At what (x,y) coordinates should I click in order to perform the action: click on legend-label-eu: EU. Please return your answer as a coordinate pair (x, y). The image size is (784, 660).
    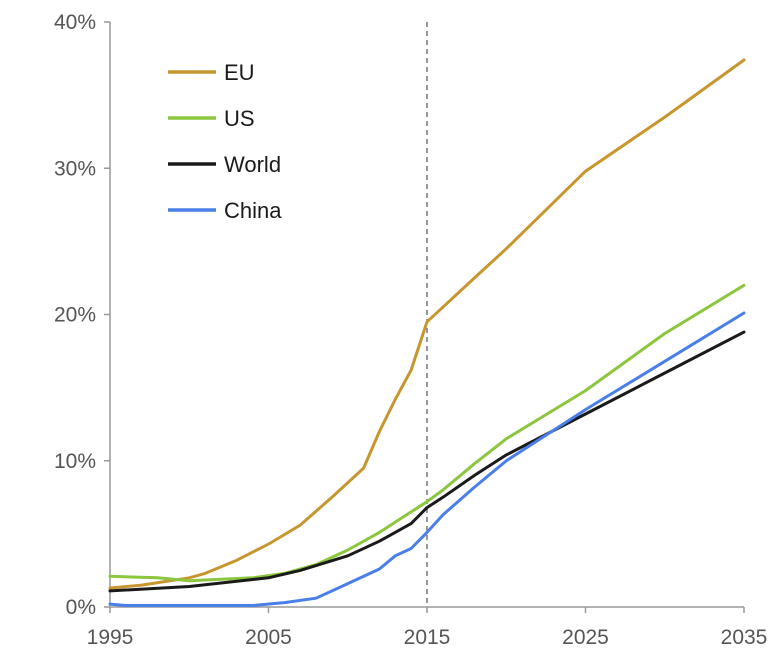
    Looking at the image, I should click on (239, 72).